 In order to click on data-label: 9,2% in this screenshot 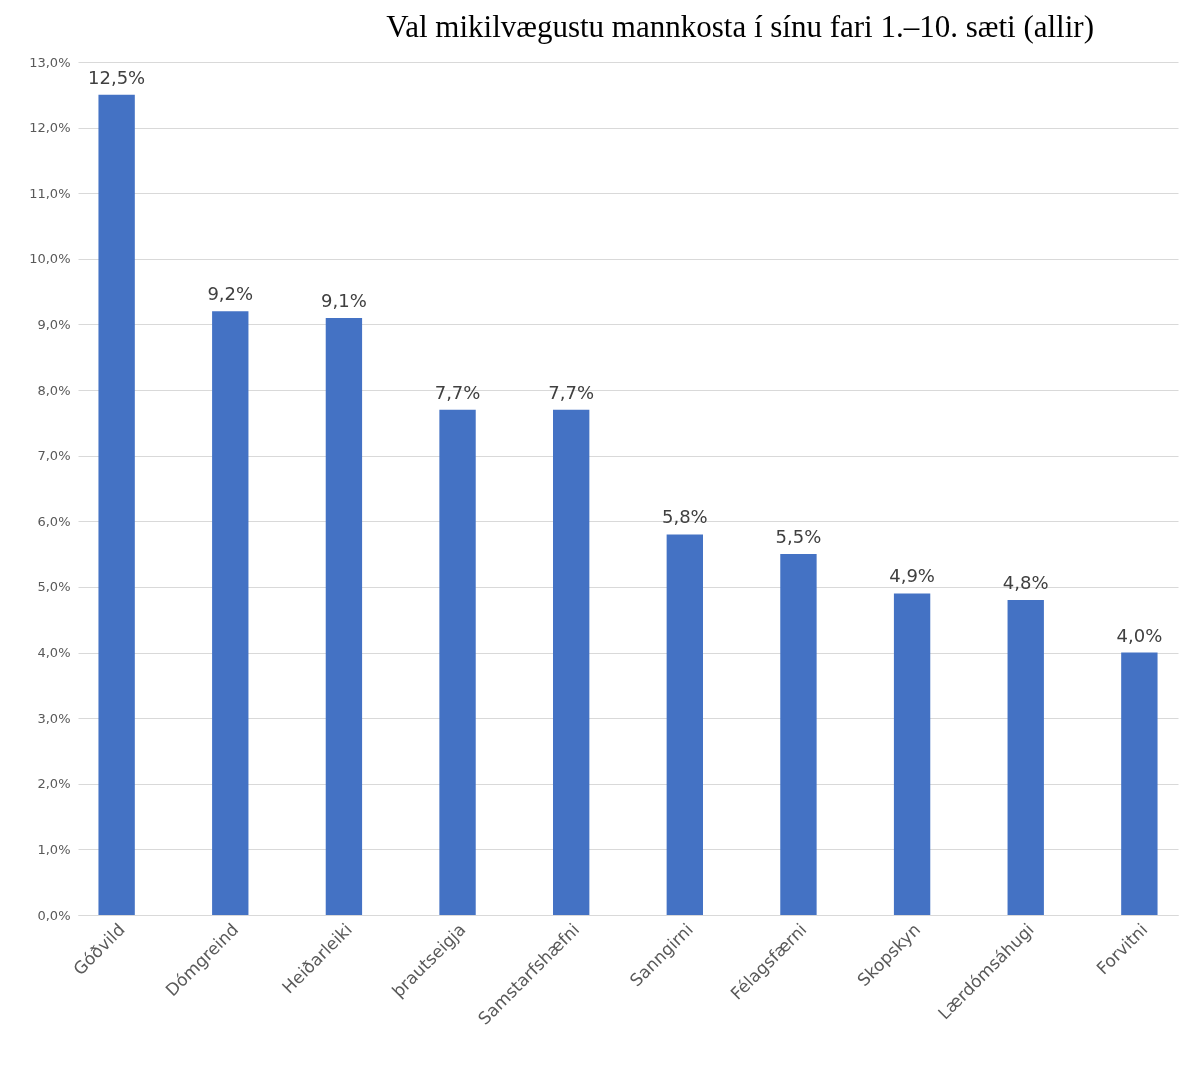, I will do `click(230, 294)`.